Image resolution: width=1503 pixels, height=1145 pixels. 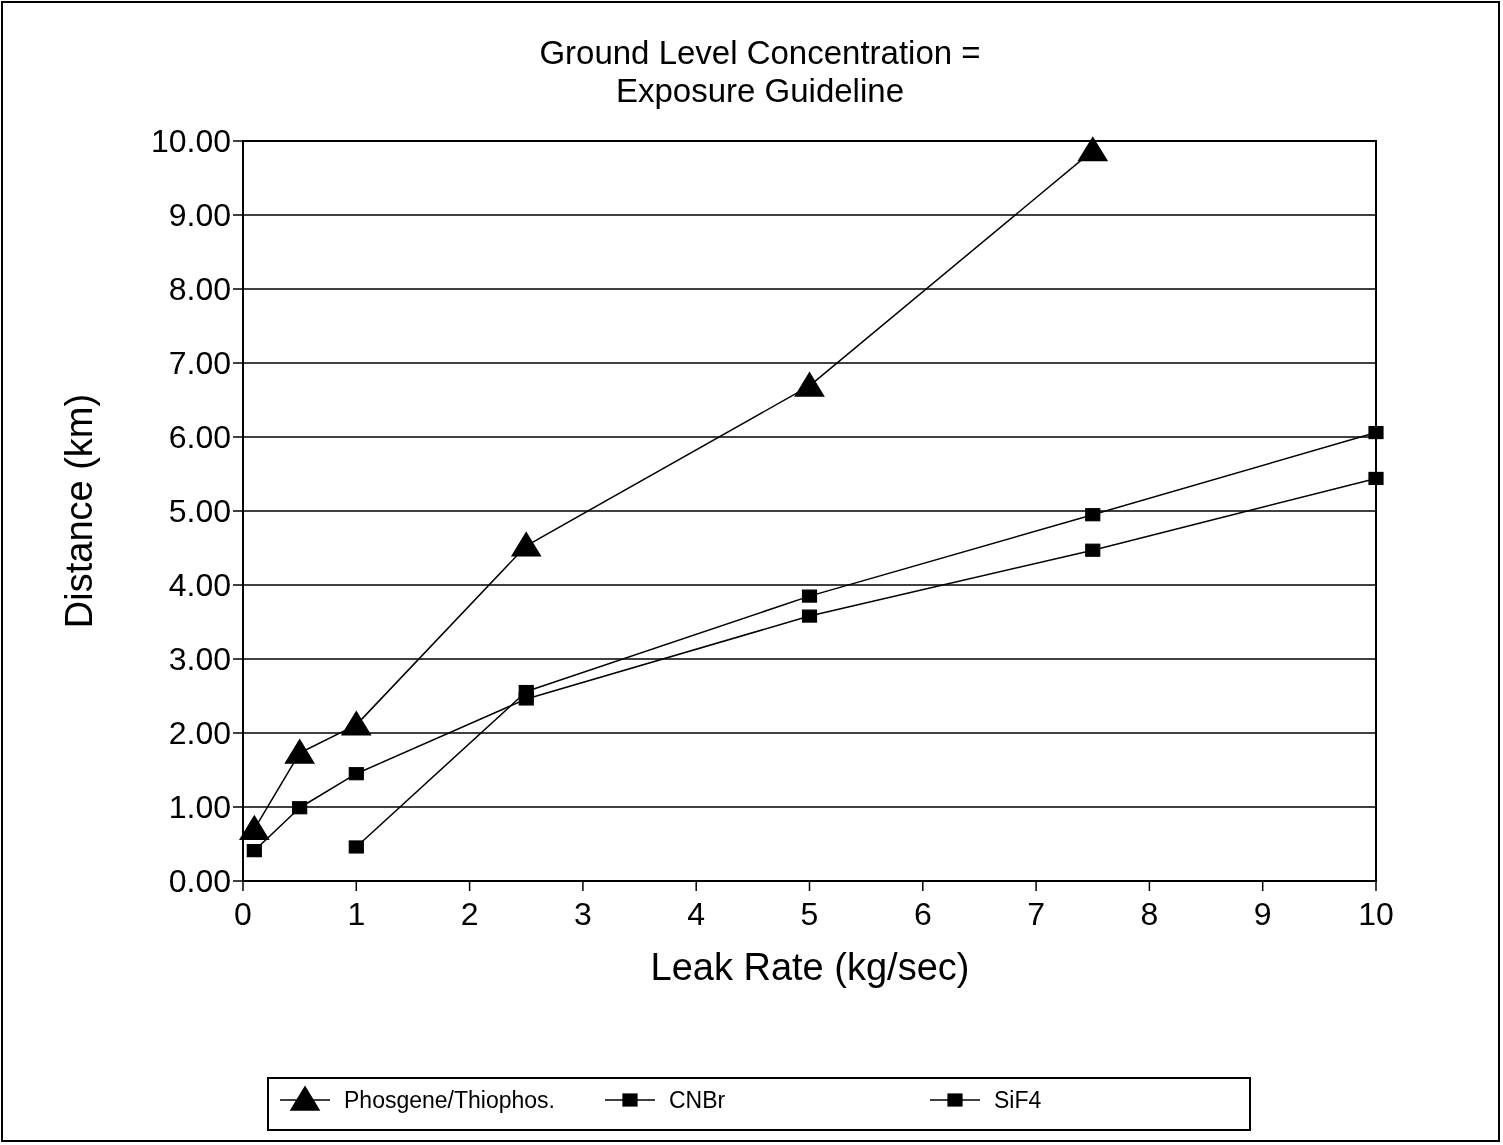 What do you see at coordinates (199, 807) in the screenshot?
I see `y-tick-label: 1.00` at bounding box center [199, 807].